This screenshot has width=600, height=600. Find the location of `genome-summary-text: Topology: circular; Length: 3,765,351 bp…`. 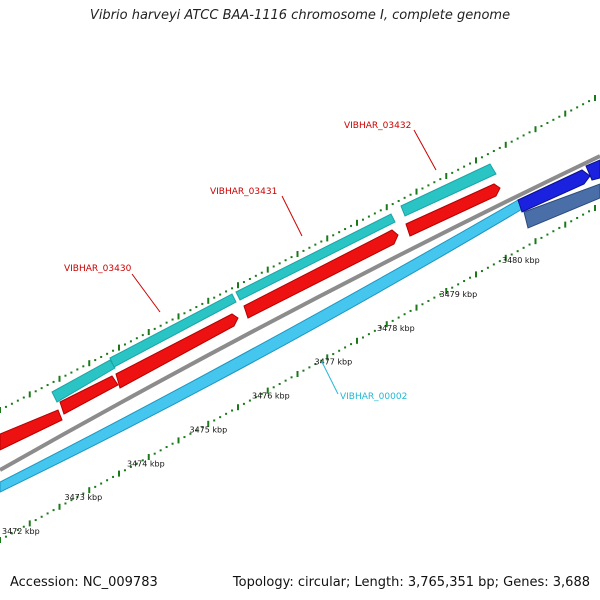

genome-summary-text: Topology: circular; Length: 3,765,351 bp… is located at coordinates (411, 582).